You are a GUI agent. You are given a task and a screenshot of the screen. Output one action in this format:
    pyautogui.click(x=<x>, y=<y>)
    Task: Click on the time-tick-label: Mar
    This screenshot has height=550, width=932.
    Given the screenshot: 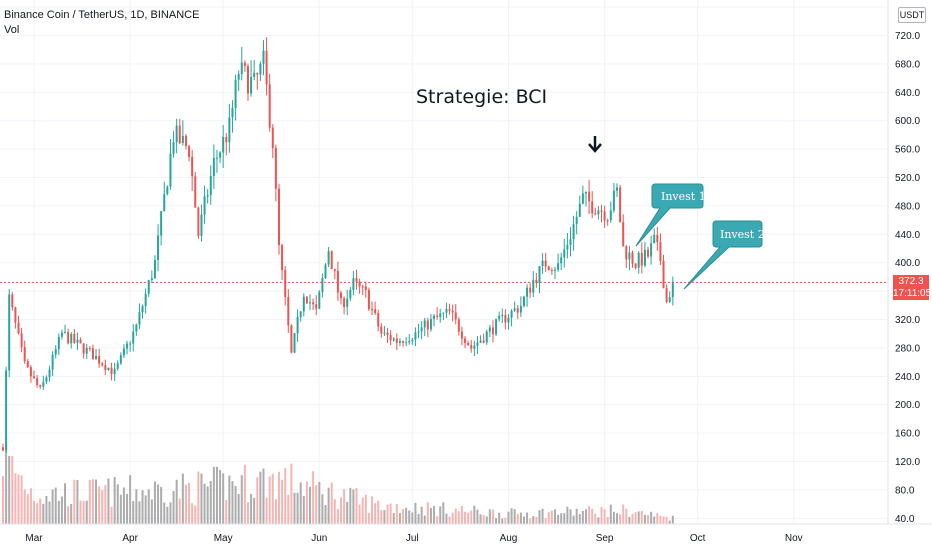 What is the action you would take?
    pyautogui.click(x=34, y=538)
    